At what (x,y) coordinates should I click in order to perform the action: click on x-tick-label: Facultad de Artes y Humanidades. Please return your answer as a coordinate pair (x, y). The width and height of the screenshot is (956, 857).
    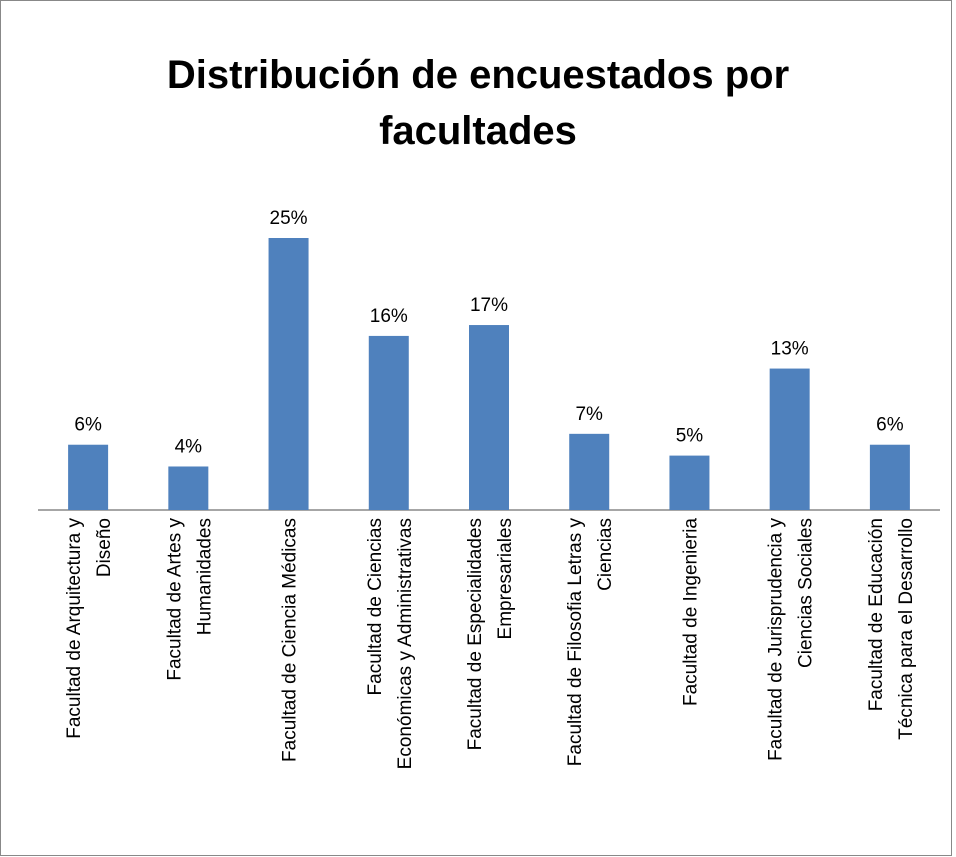
    Looking at the image, I should click on (189, 599).